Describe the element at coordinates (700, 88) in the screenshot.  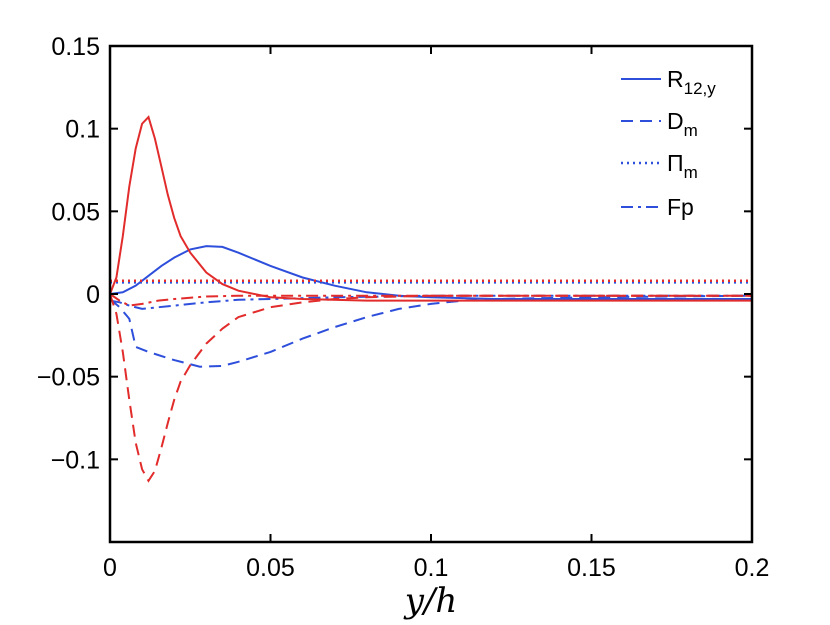
I see `legend-label-subscript: 12,y` at that location.